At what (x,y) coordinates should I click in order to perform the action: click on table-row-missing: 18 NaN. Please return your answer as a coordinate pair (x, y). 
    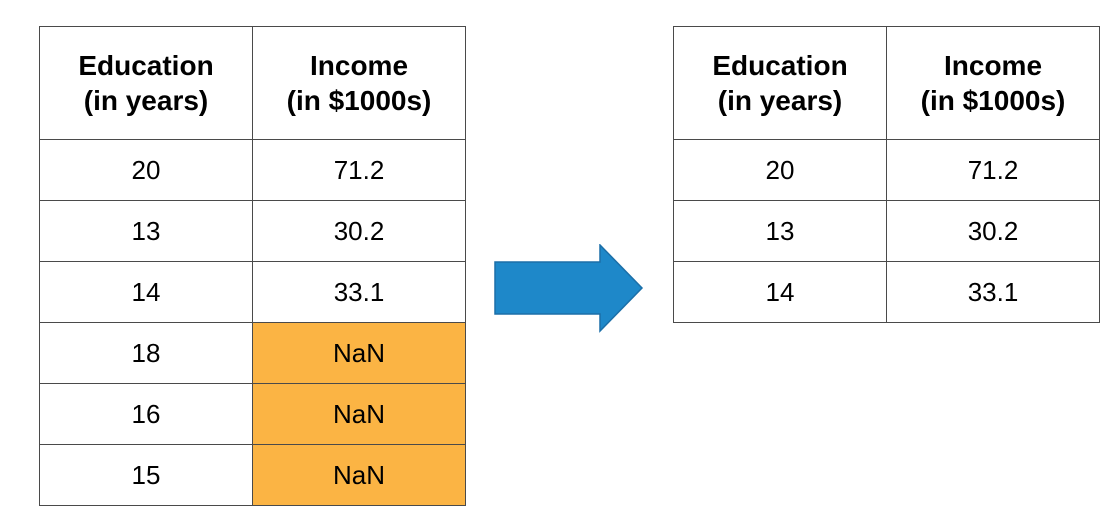
    Looking at the image, I should click on (252, 353).